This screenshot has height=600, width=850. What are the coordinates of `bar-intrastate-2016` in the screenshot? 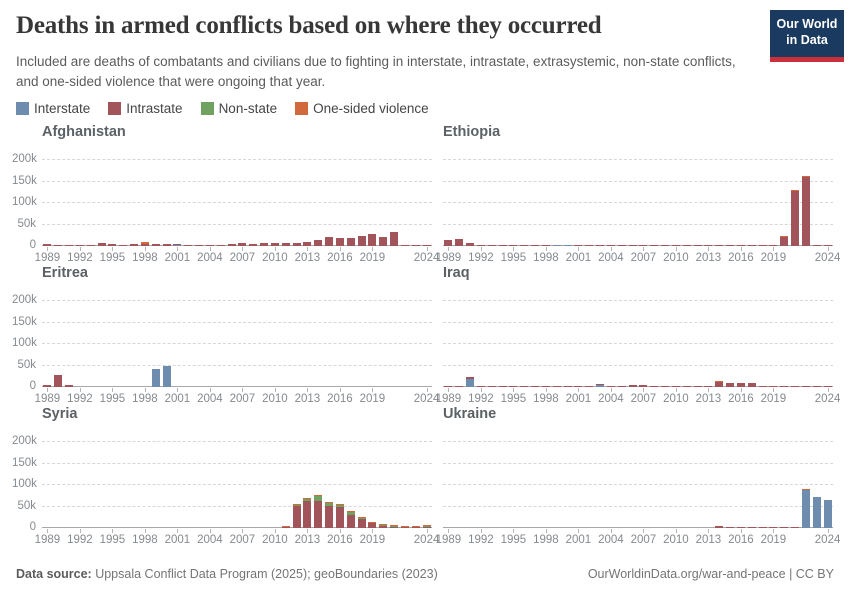 It's located at (339, 241).